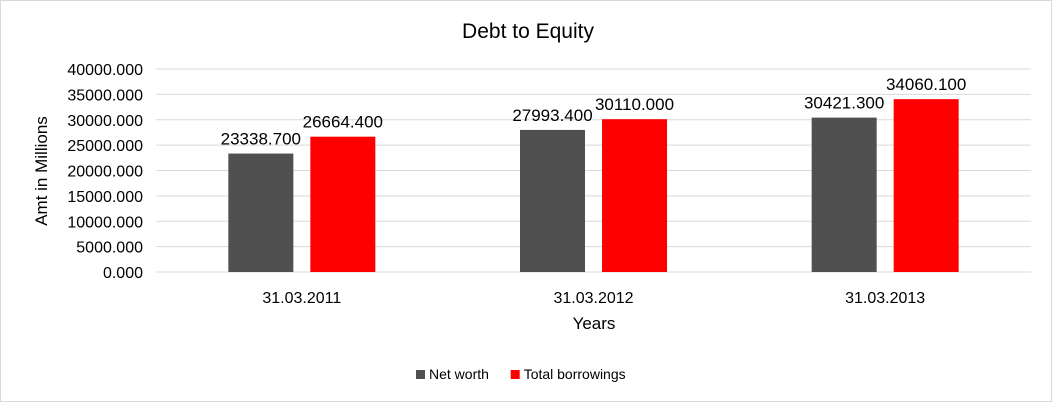 Image resolution: width=1052 pixels, height=402 pixels. I want to click on y-tick-label: 15000.000, so click(105, 197).